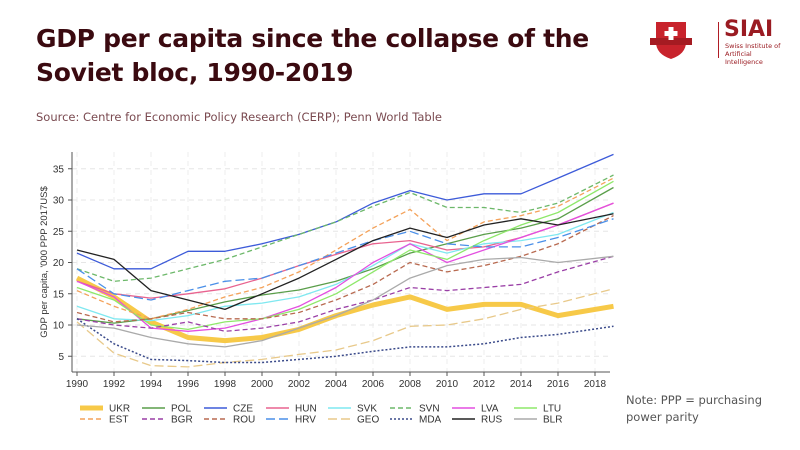  I want to click on x-tick-label: 1992, so click(114, 384).